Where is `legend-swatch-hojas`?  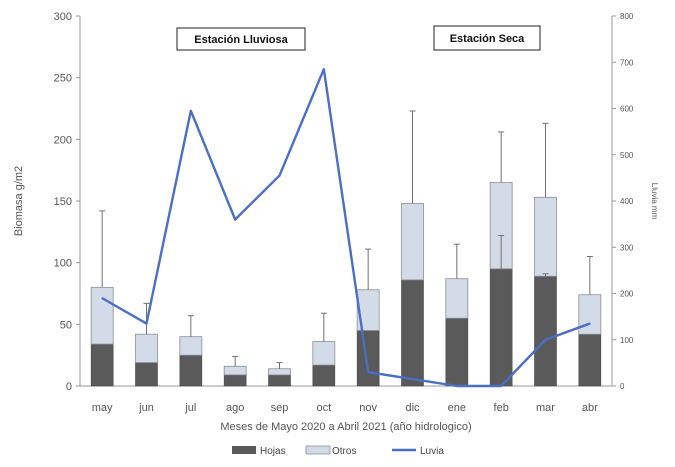
legend-swatch-hojas is located at coordinates (244, 450).